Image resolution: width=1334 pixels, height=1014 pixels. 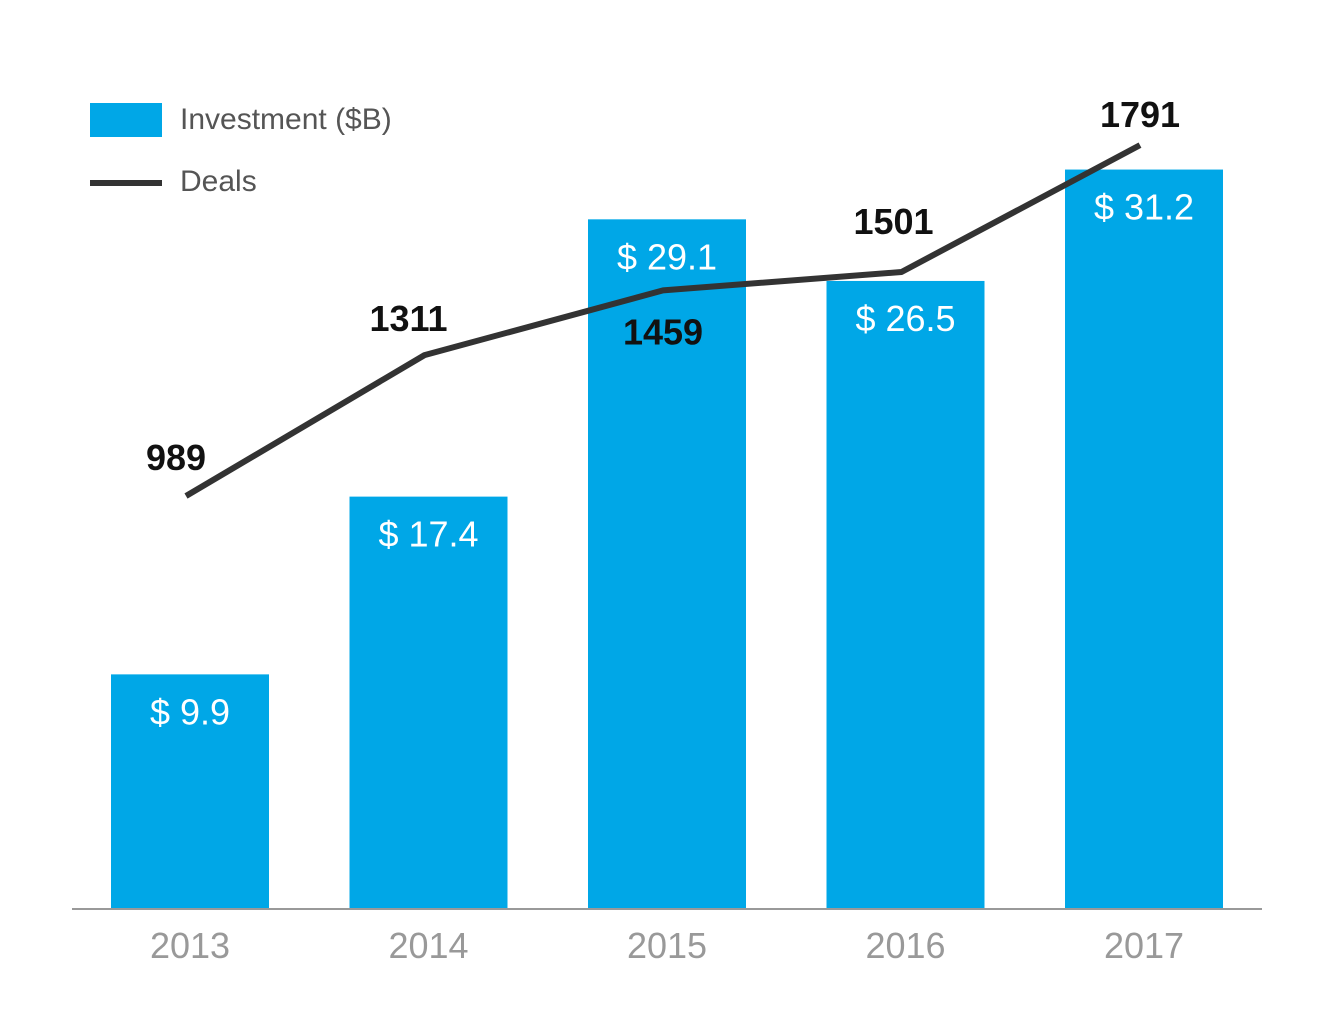 What do you see at coordinates (905, 945) in the screenshot?
I see `x-tick-label-2016: 2016` at bounding box center [905, 945].